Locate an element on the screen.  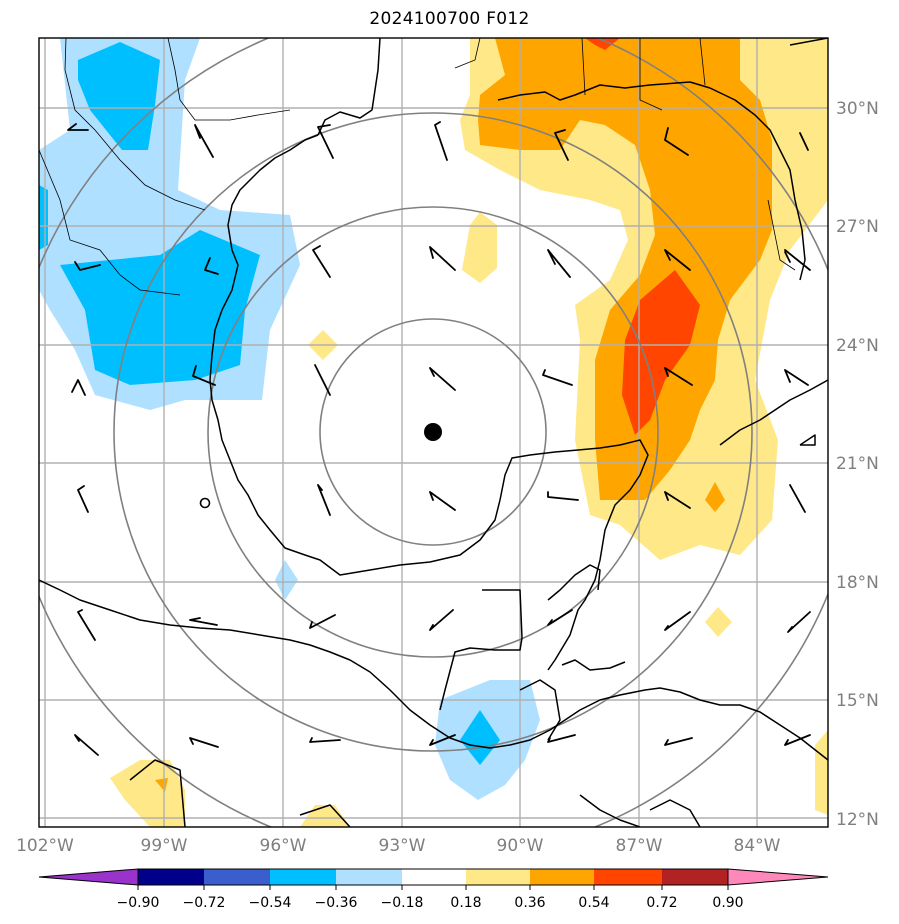
lat-label: 21°N is located at coordinates (857, 464).